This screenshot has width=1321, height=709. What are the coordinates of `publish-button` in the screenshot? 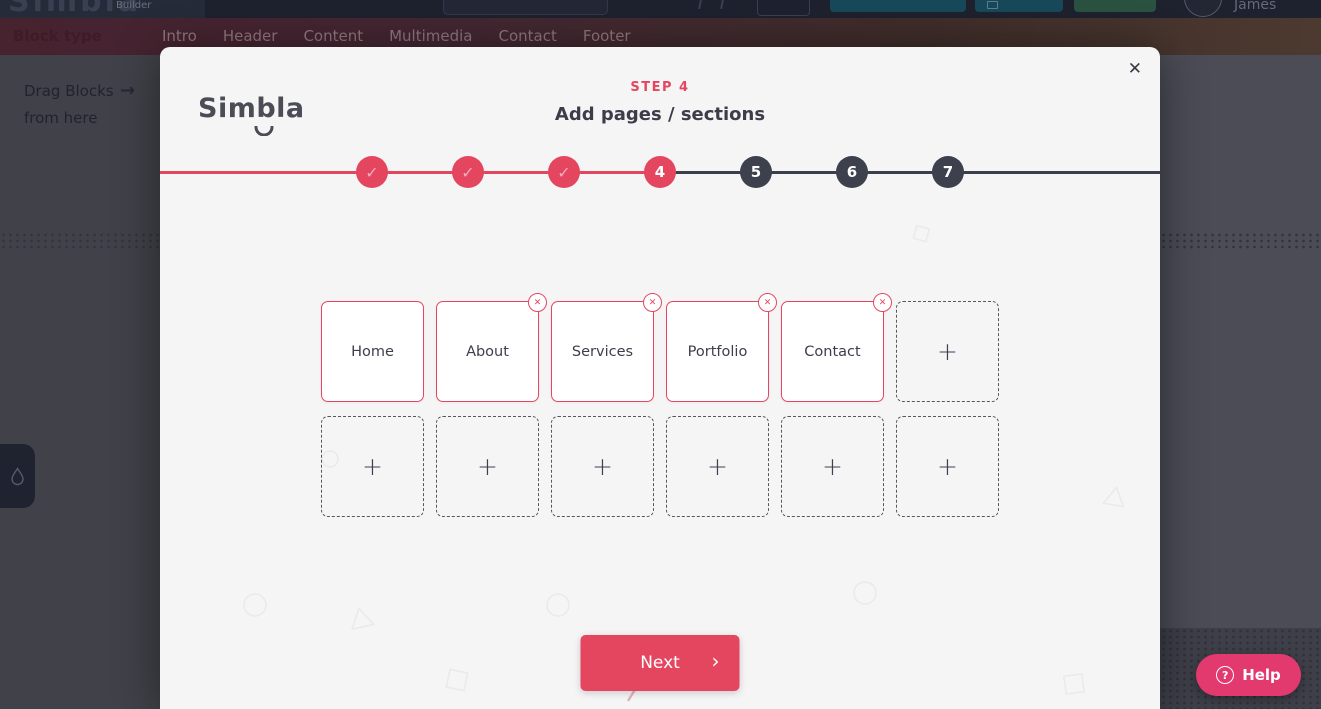 It's located at (1115, 6).